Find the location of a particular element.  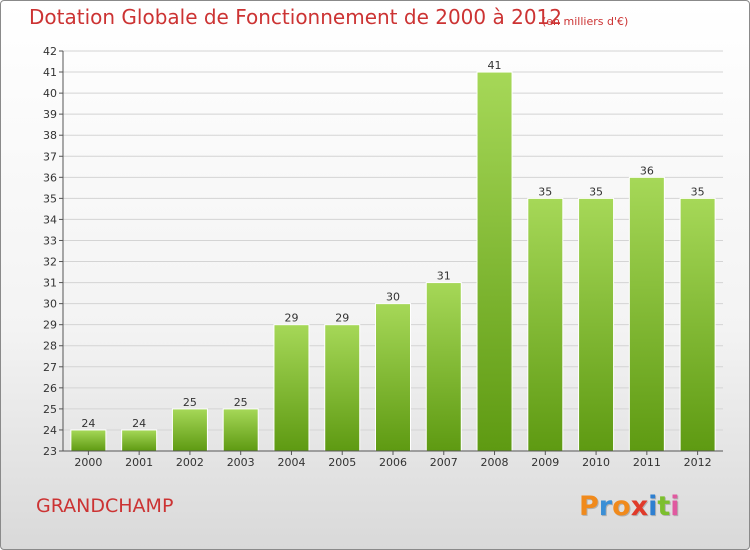

proxiti-logo: Proxiti is located at coordinates (629, 506).